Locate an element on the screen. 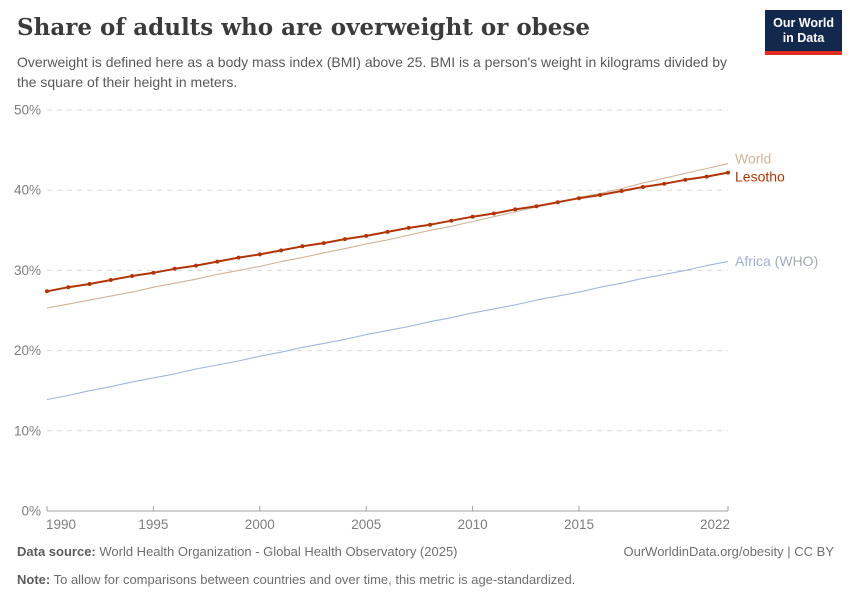  x-tick-label-1990: 1990 is located at coordinates (61, 524).